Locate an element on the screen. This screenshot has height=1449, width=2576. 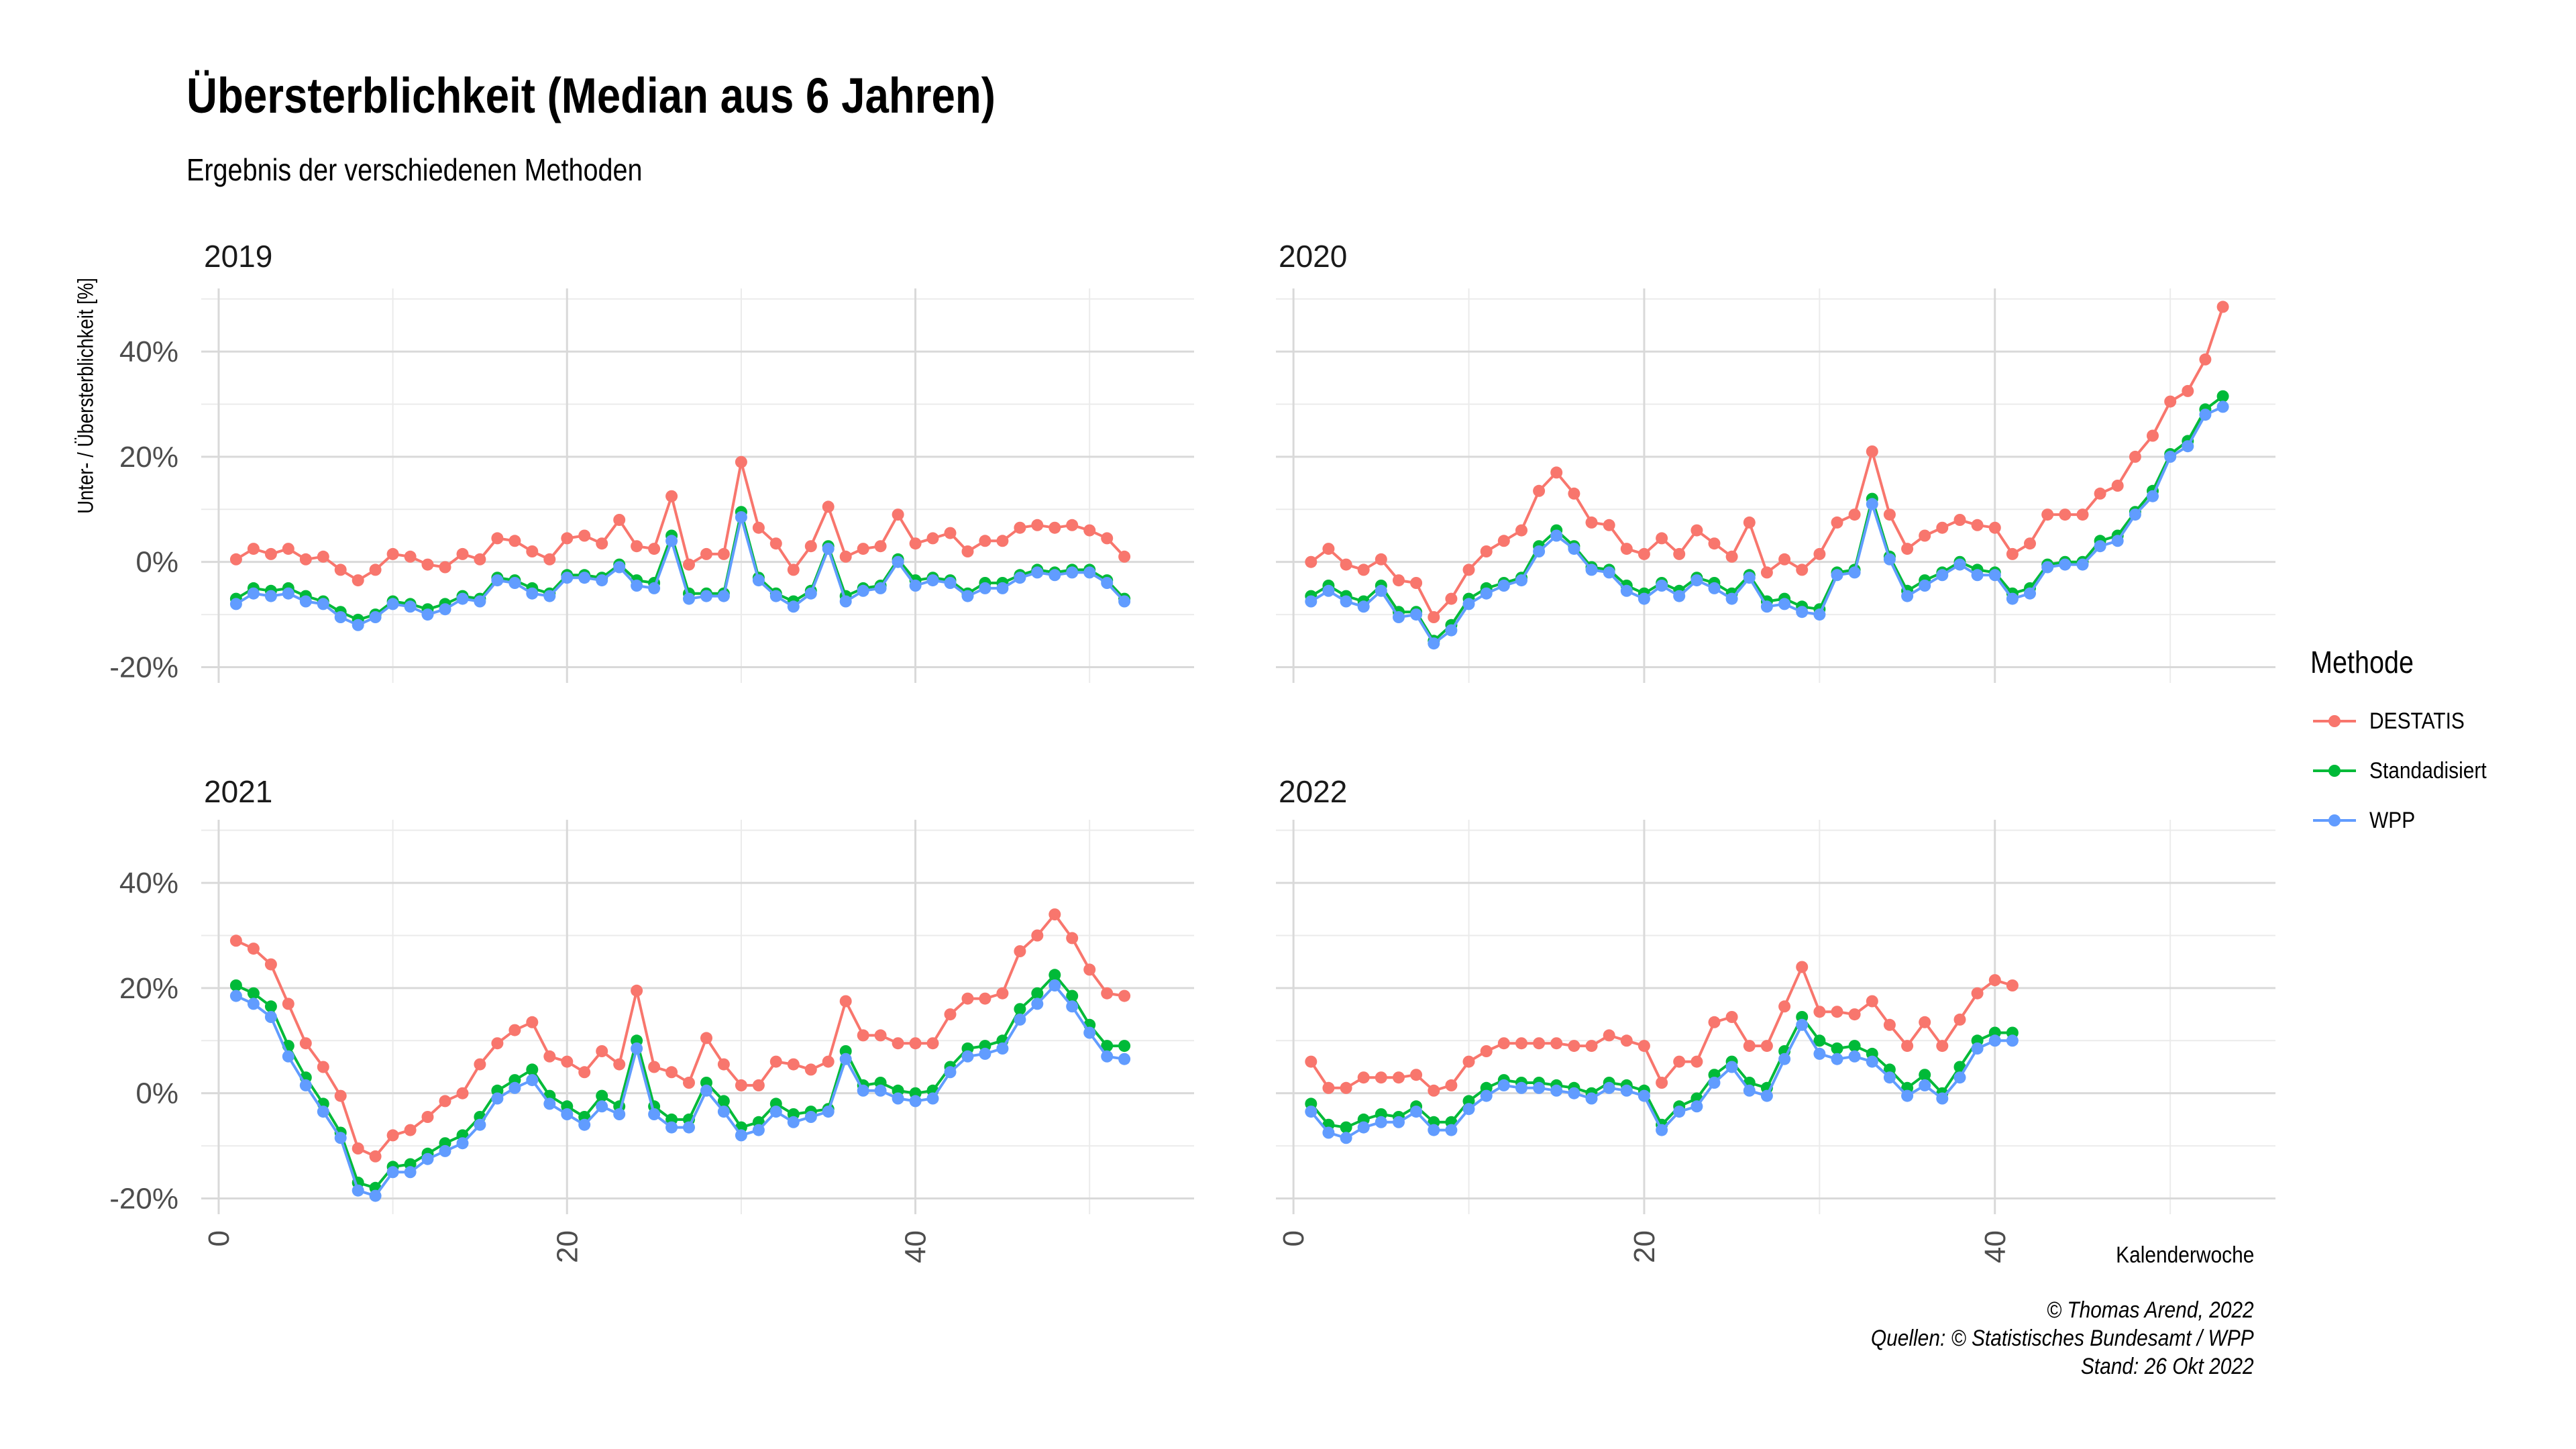
series-line-standadisiert is located at coordinates (680, 1081).